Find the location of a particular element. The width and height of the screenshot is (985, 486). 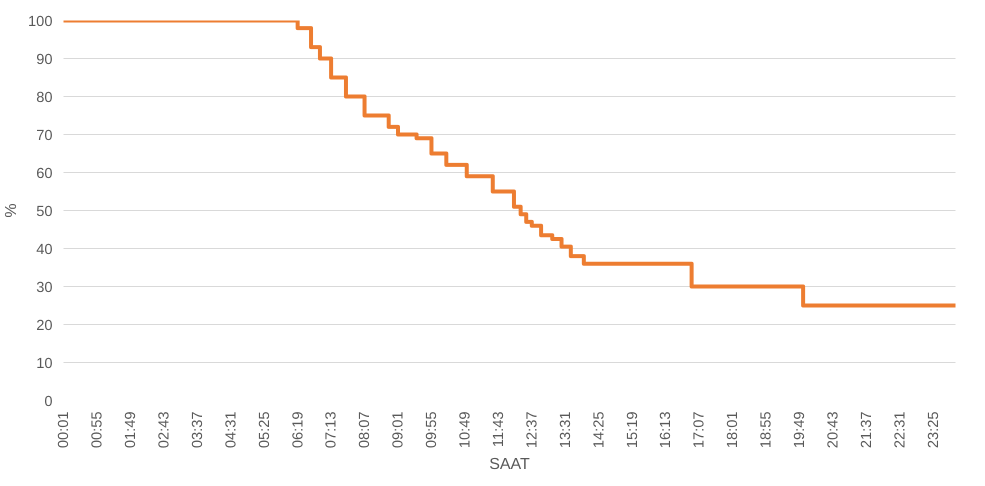

y-tick-label: 90 is located at coordinates (44, 60).